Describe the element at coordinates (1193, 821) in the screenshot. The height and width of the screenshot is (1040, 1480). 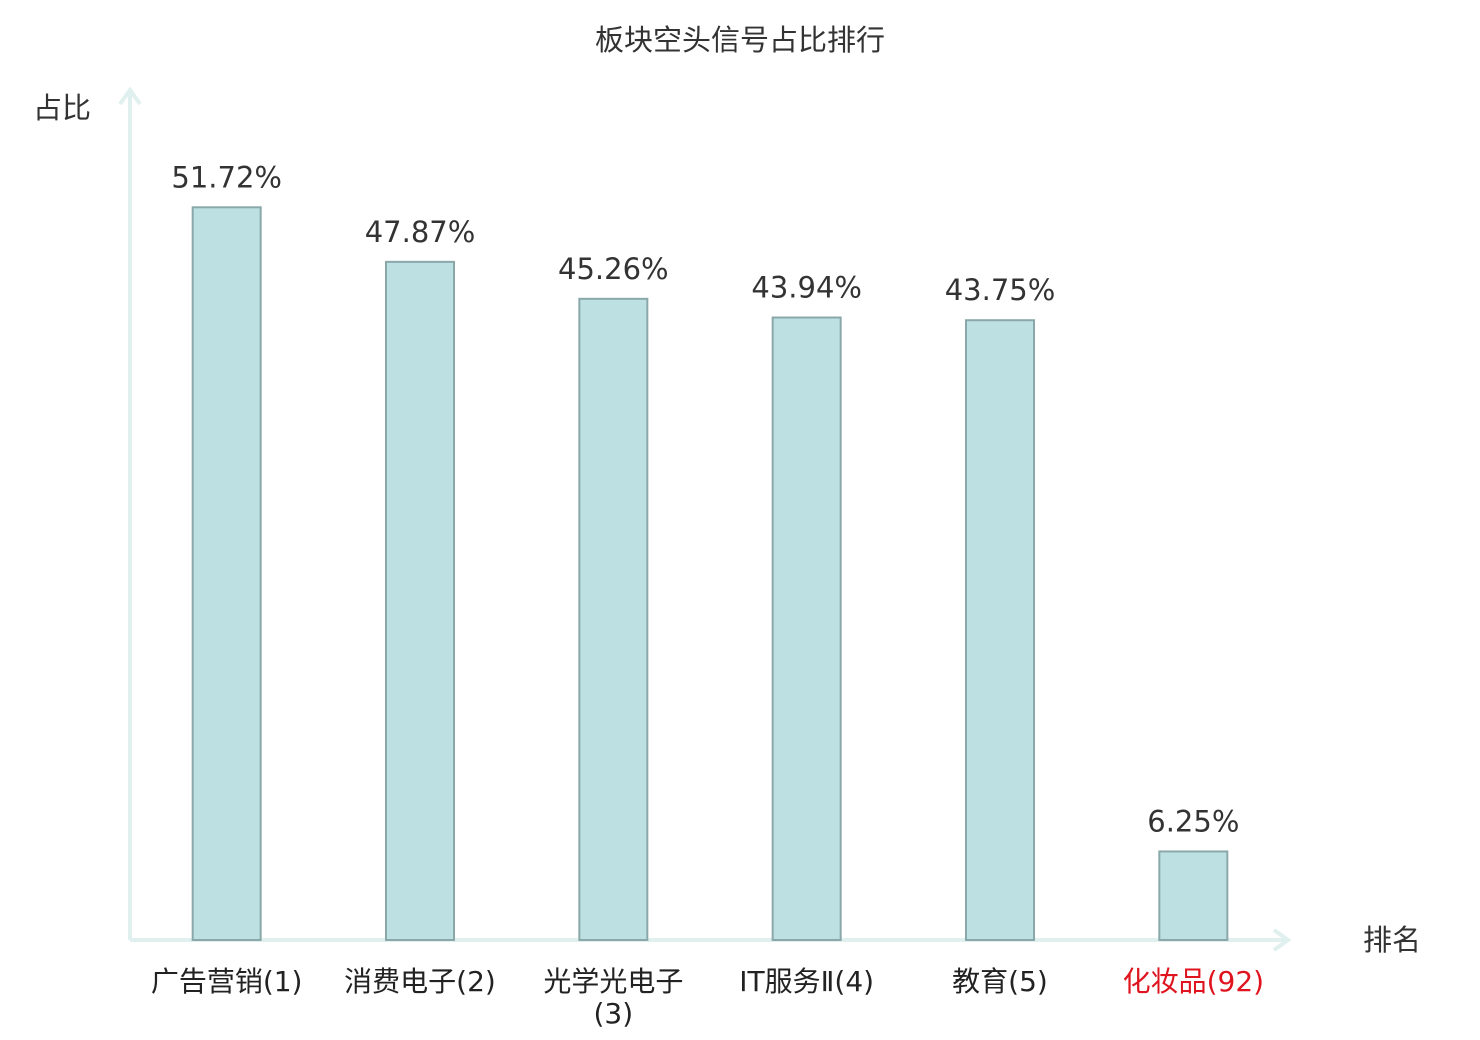
I see `value-label: 6.25%` at that location.